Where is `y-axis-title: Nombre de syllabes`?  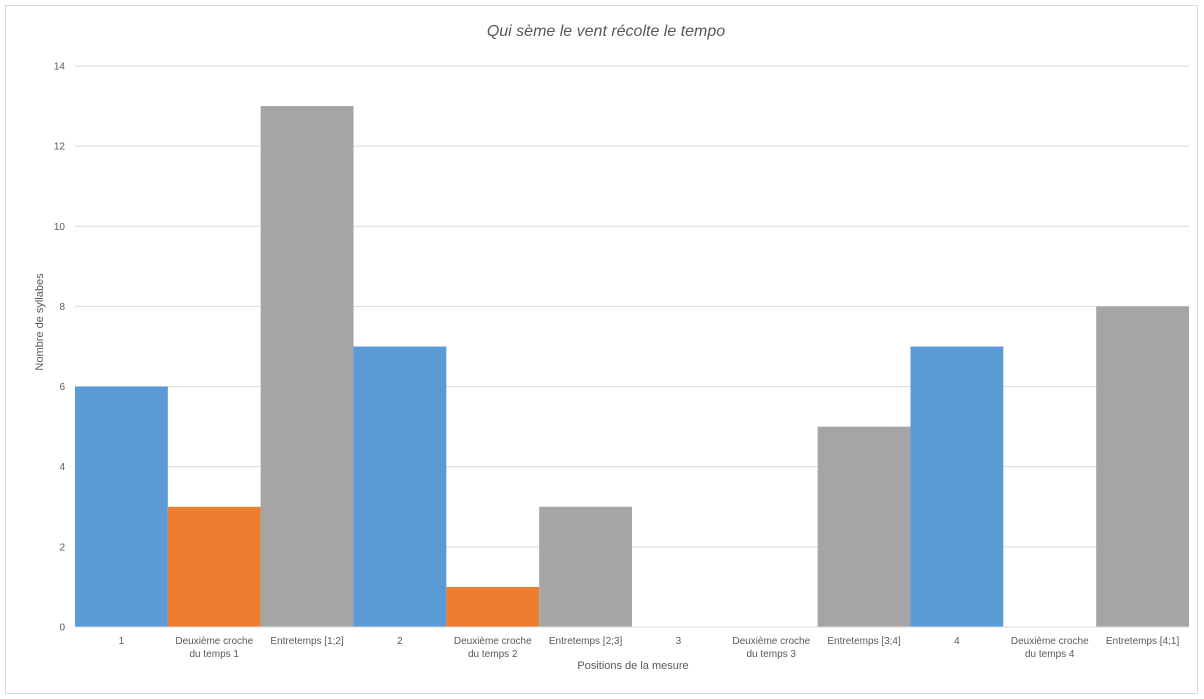
y-axis-title: Nombre de syllabes is located at coordinates (40, 322).